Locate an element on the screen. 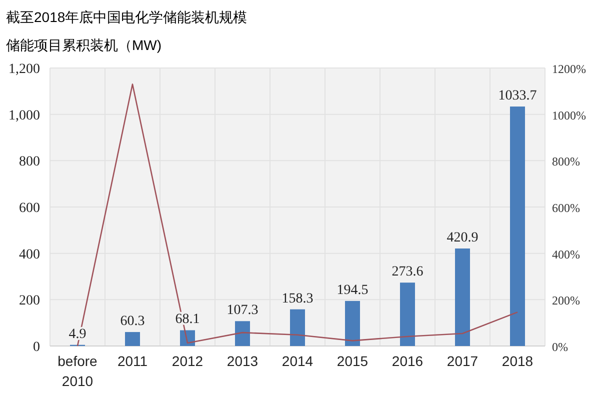 This screenshot has width=592, height=397. y2-tick-label: 1000% is located at coordinates (569, 115).